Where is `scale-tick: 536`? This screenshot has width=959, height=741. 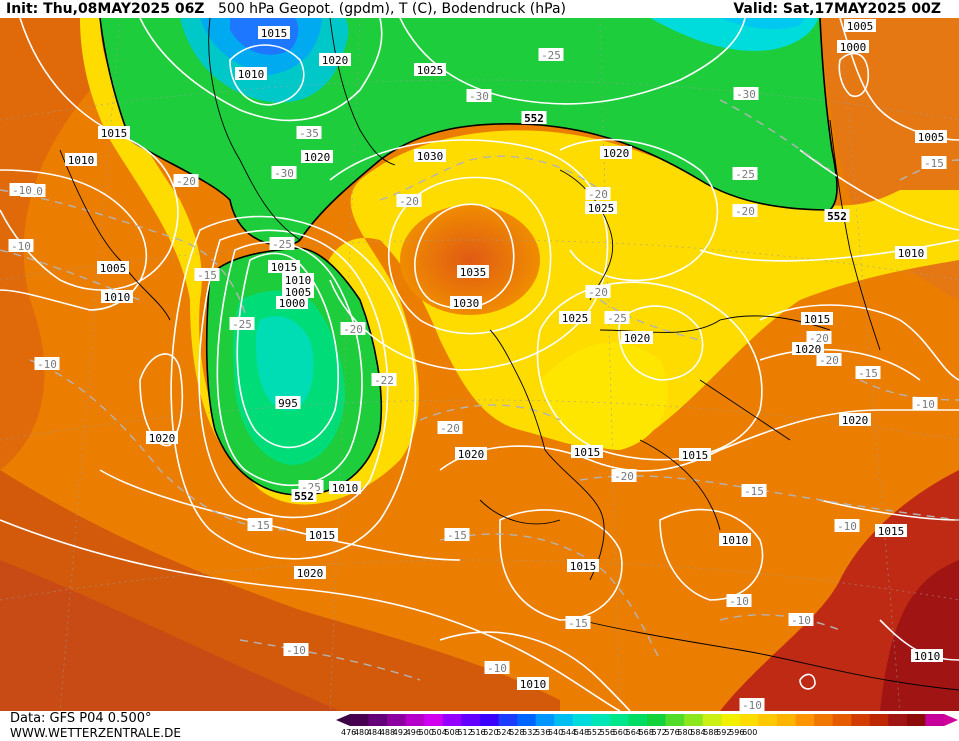 scale-tick: 536 is located at coordinates (543, 732).